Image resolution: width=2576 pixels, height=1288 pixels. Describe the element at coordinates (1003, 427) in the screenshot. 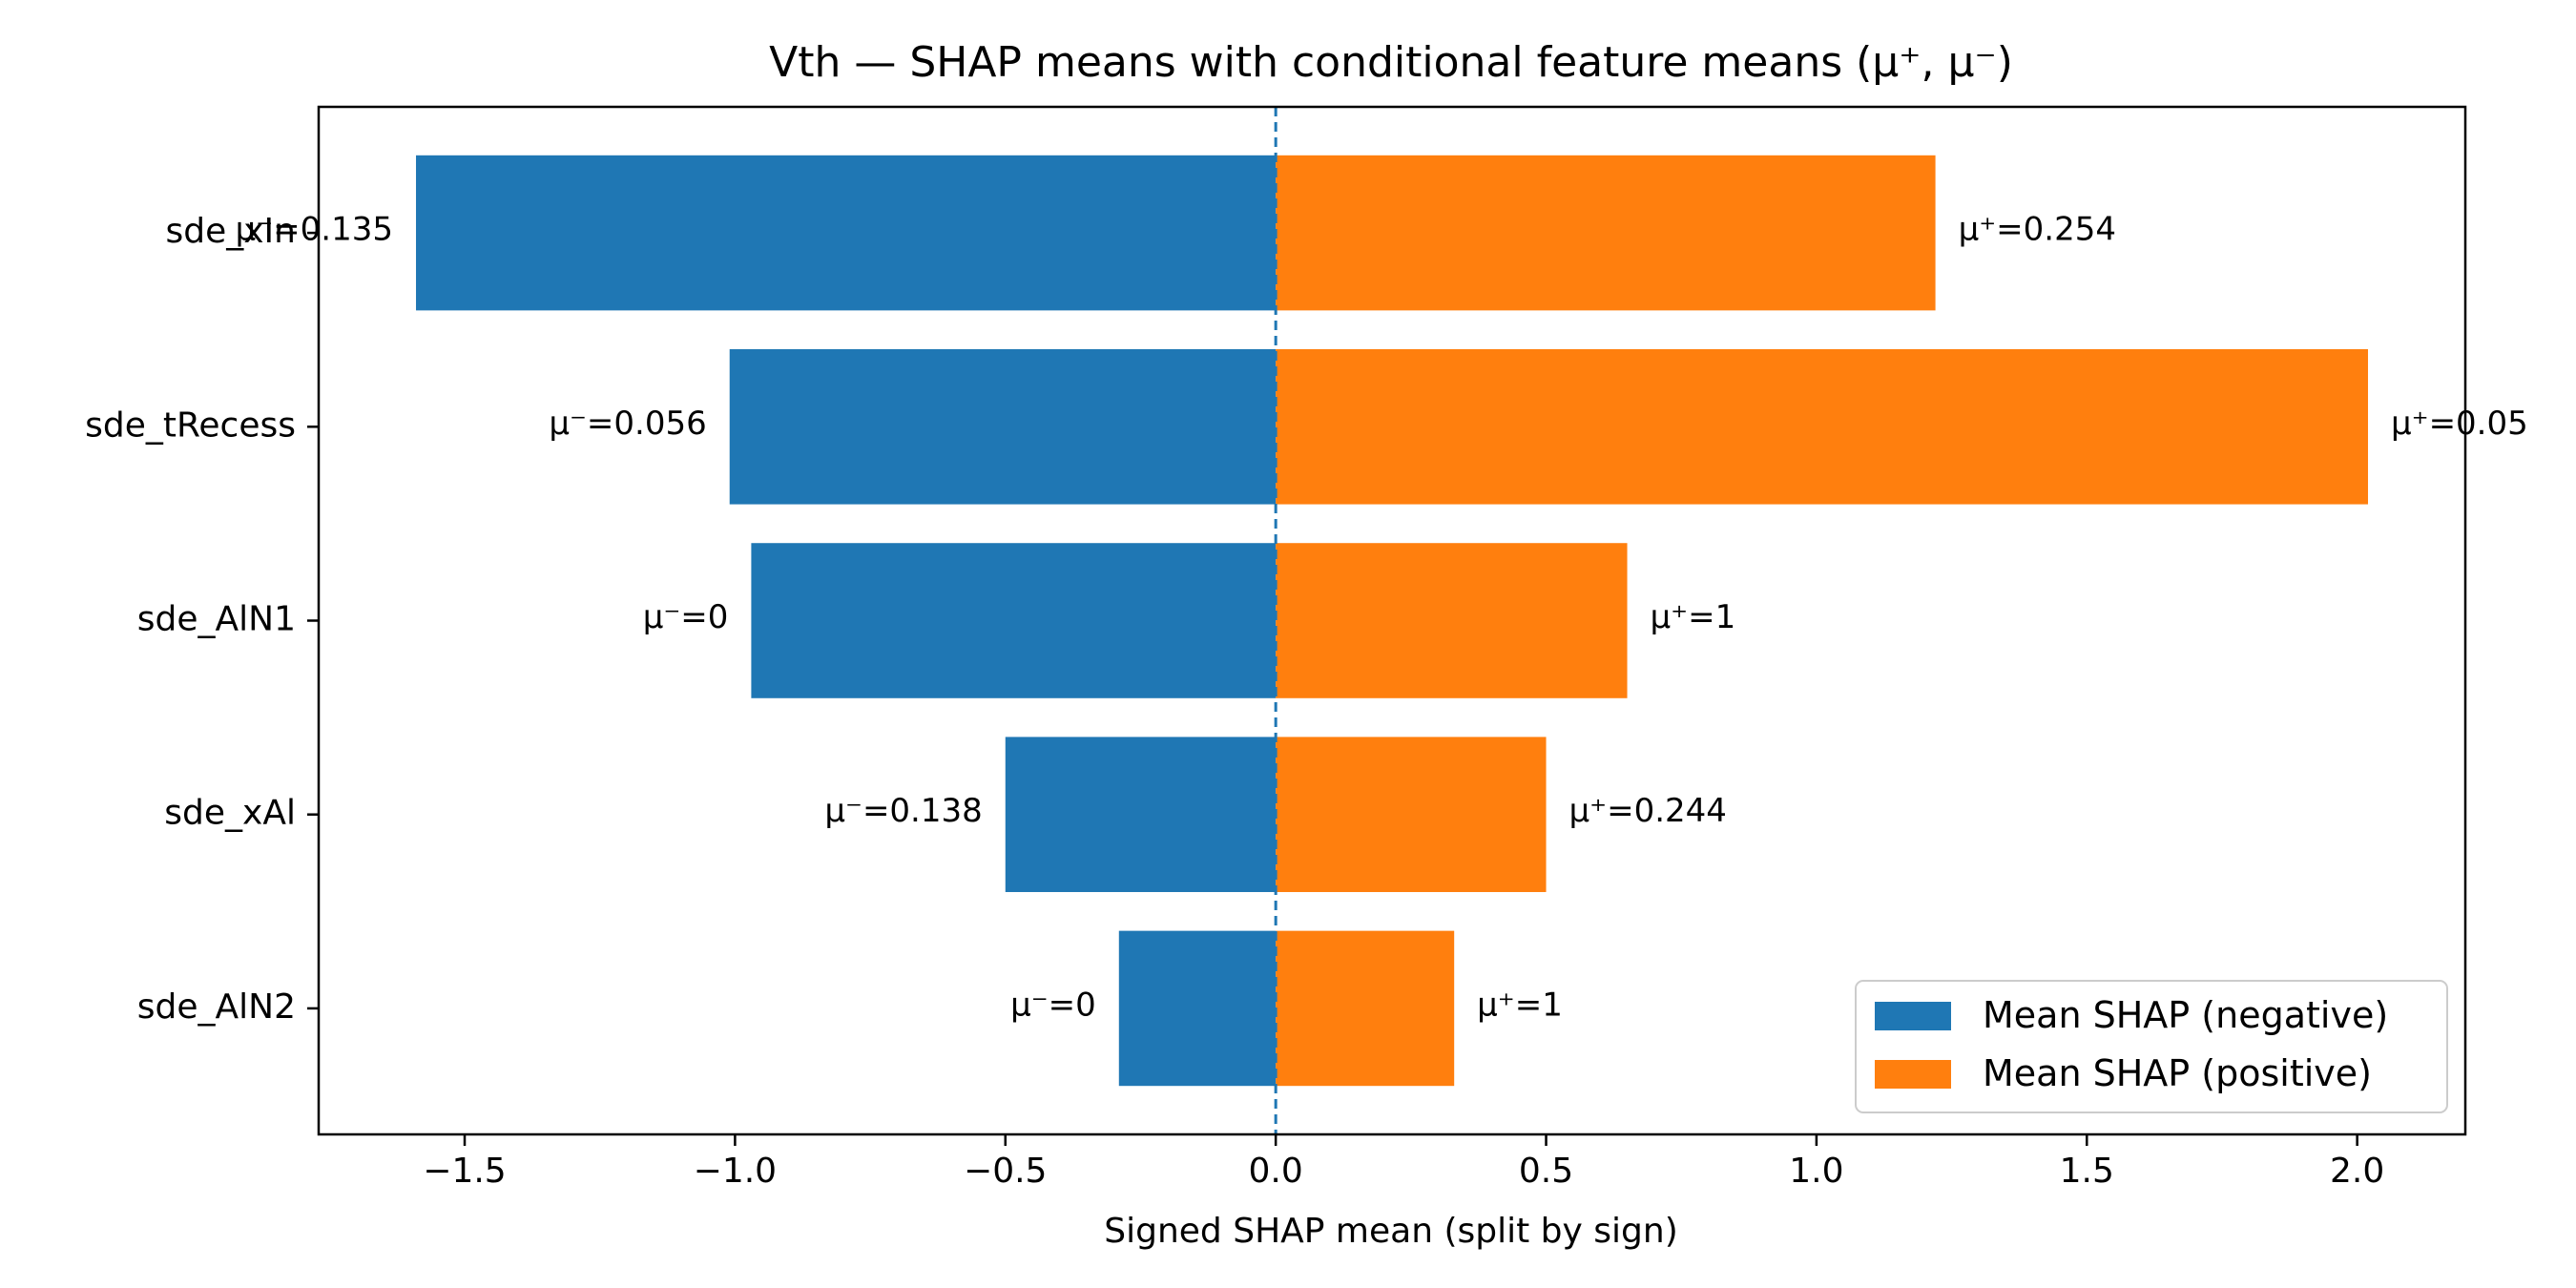

I see `bar-negative-sde_tRecess` at that location.